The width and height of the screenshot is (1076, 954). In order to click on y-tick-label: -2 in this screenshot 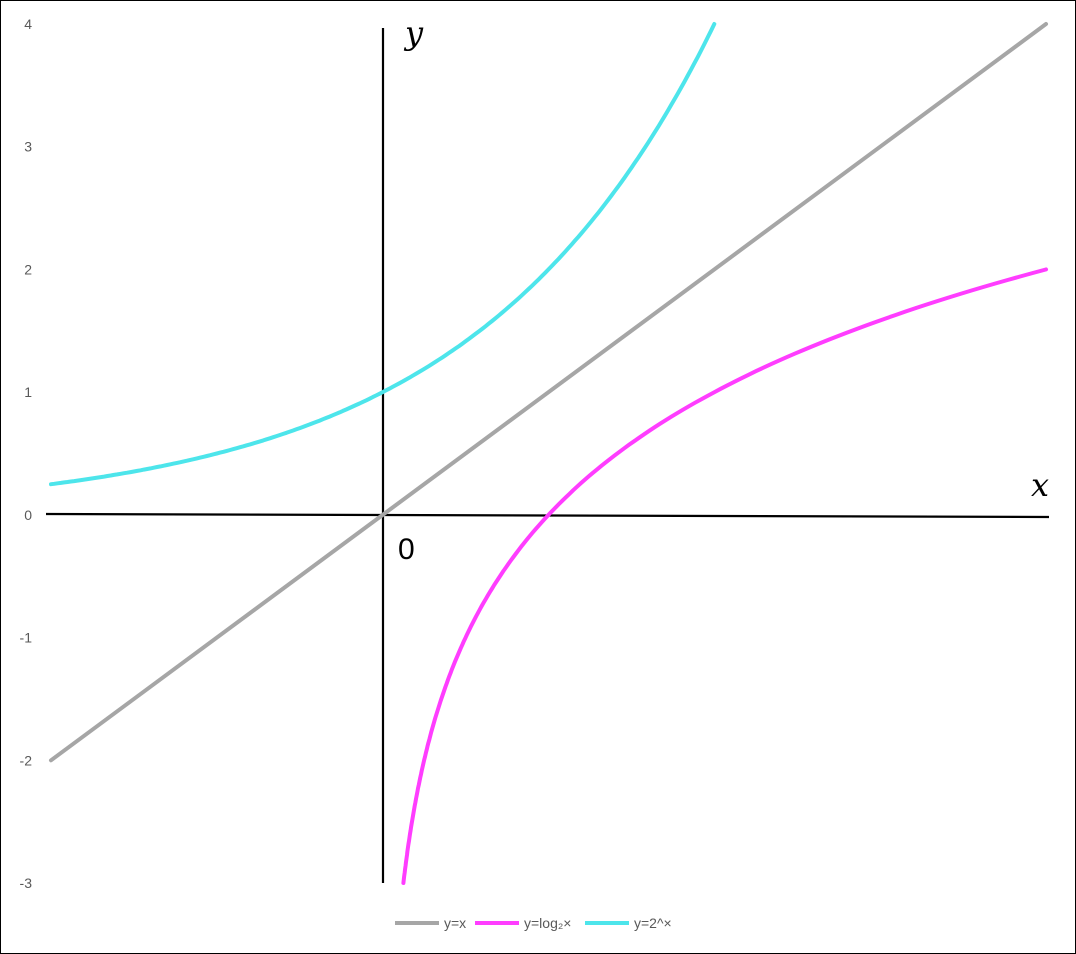, I will do `click(26, 760)`.